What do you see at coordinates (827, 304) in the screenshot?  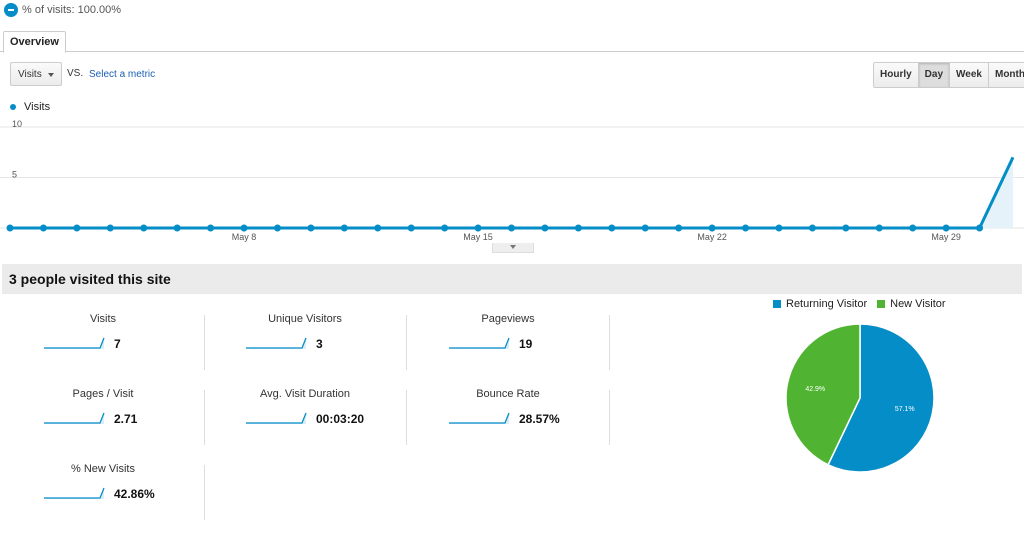 I see `pie-legend-label: Returning Visitor` at bounding box center [827, 304].